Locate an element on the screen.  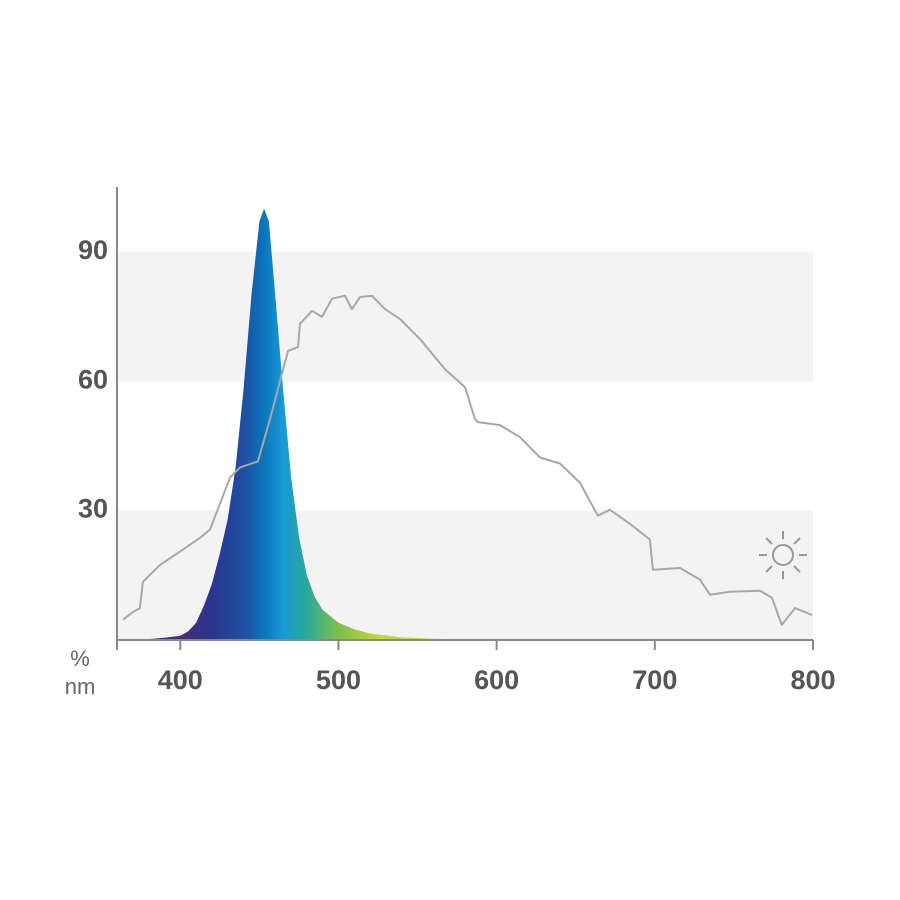
grid-band is located at coordinates (465, 316).